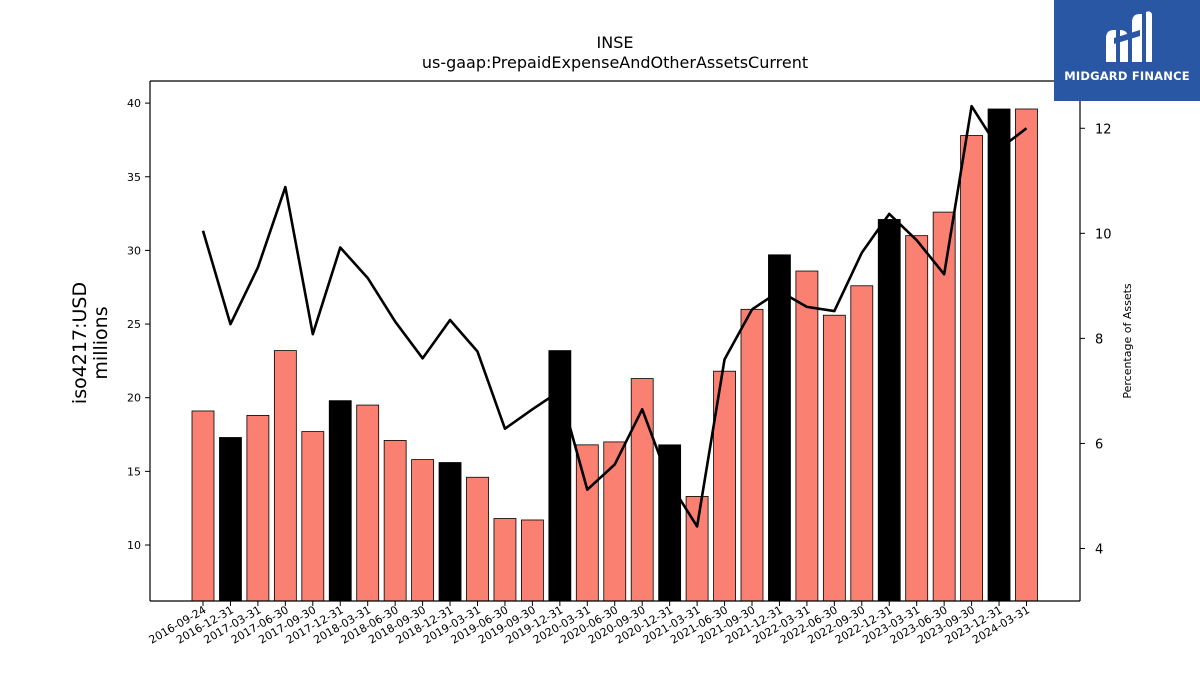 This screenshot has width=1200, height=675. Describe the element at coordinates (134, 545) in the screenshot. I see `y-tick-label: 10` at that location.